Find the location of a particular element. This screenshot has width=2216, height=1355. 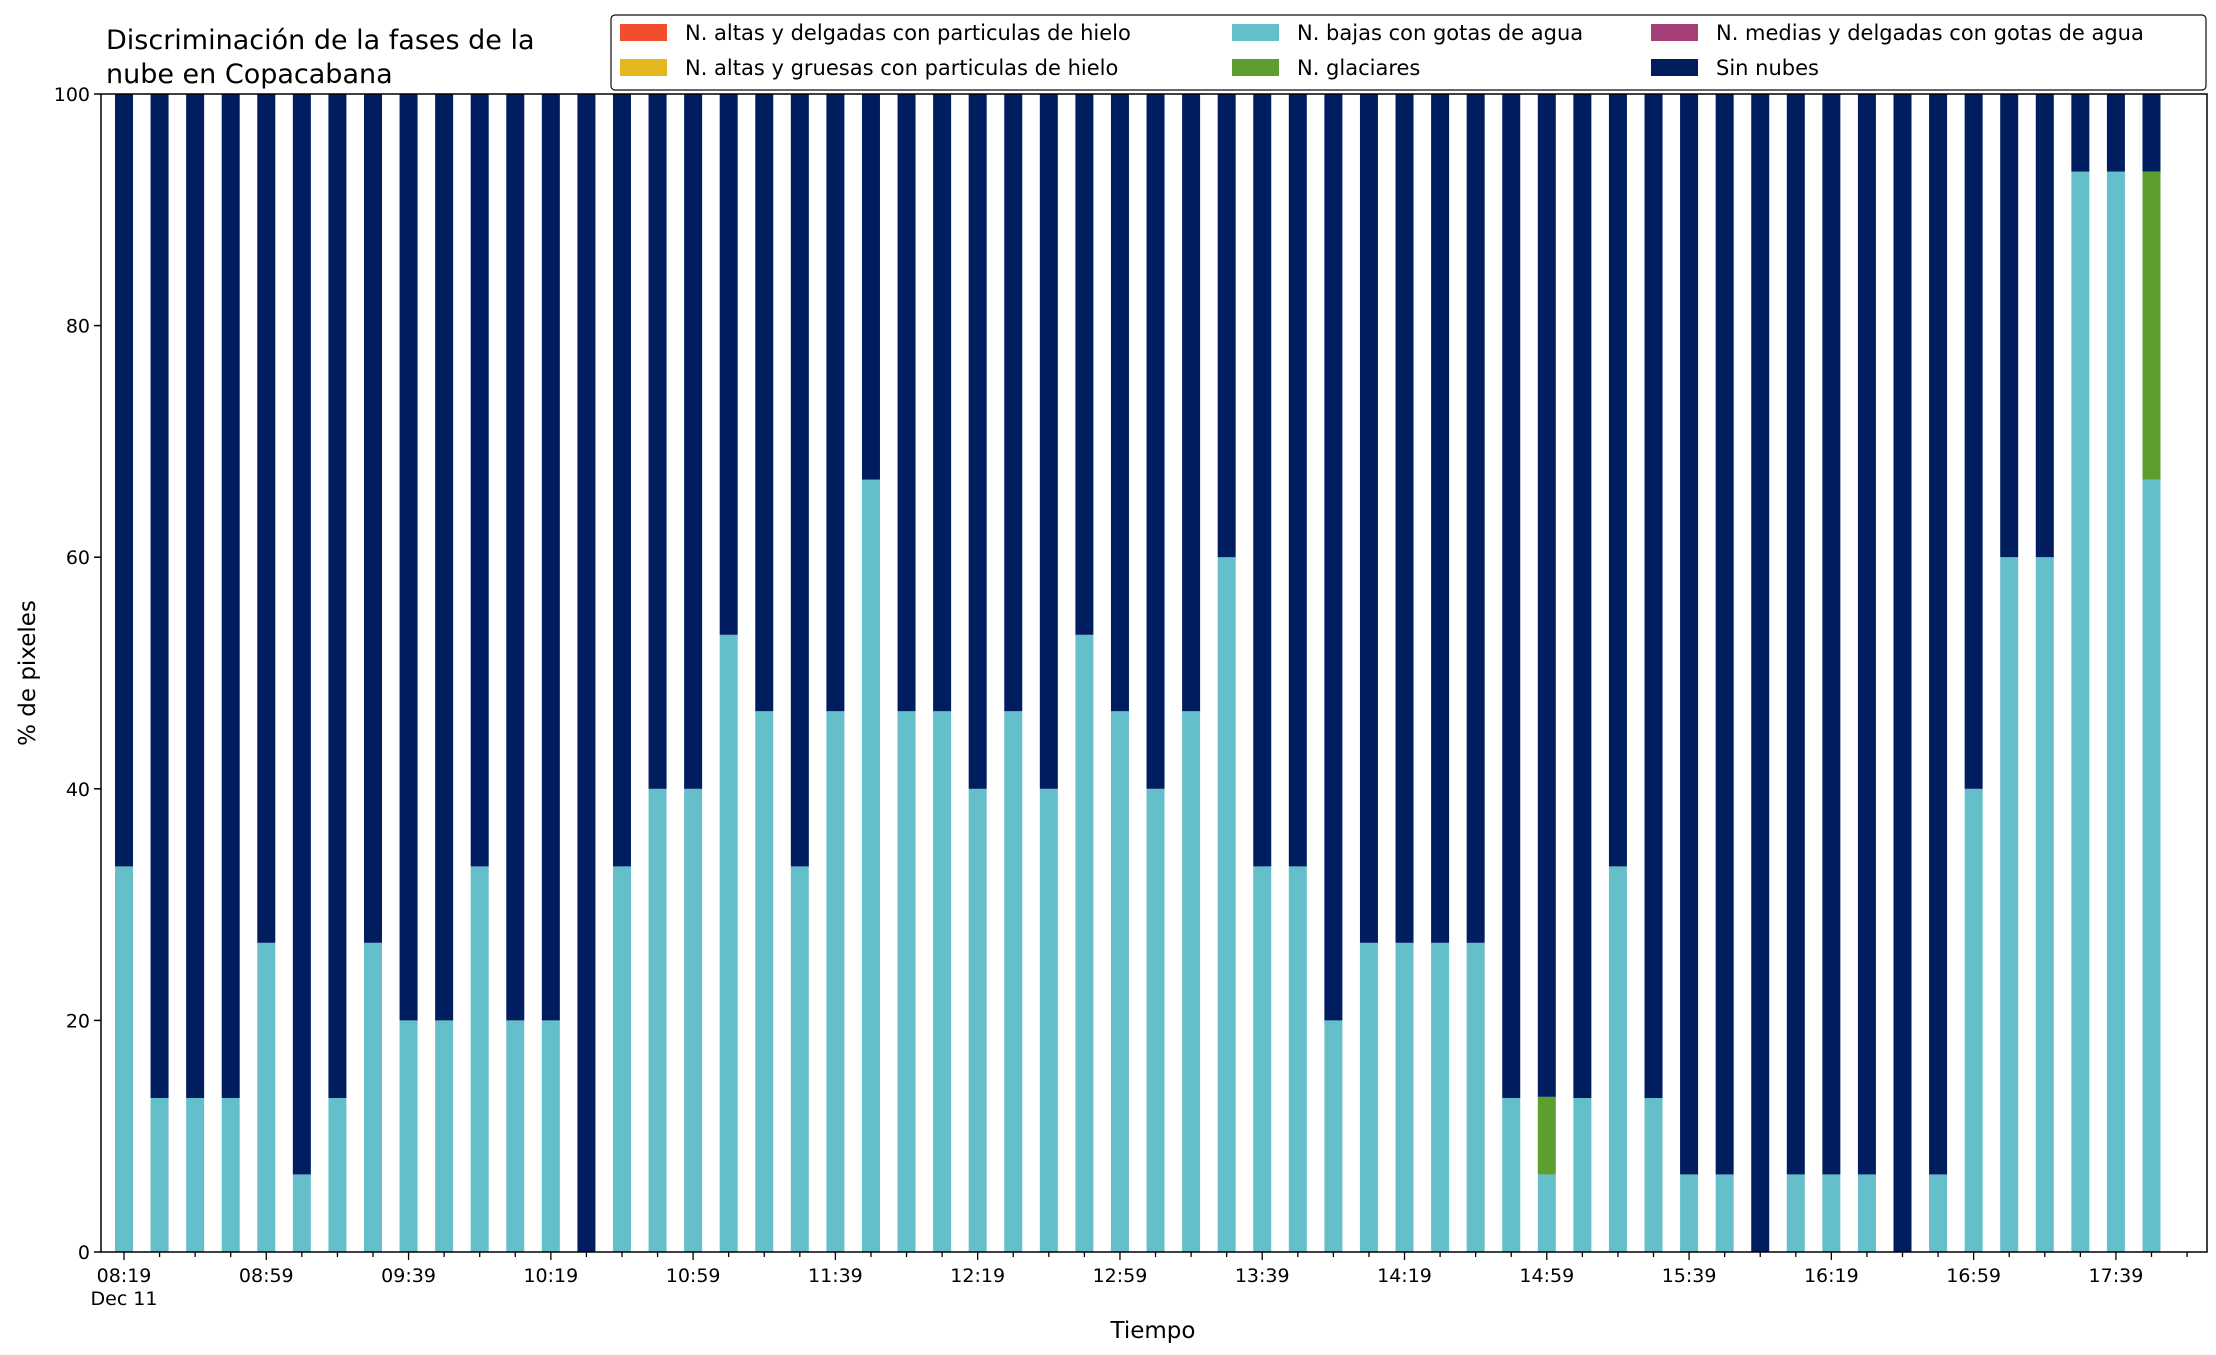

legend-frame is located at coordinates (1408, 52).